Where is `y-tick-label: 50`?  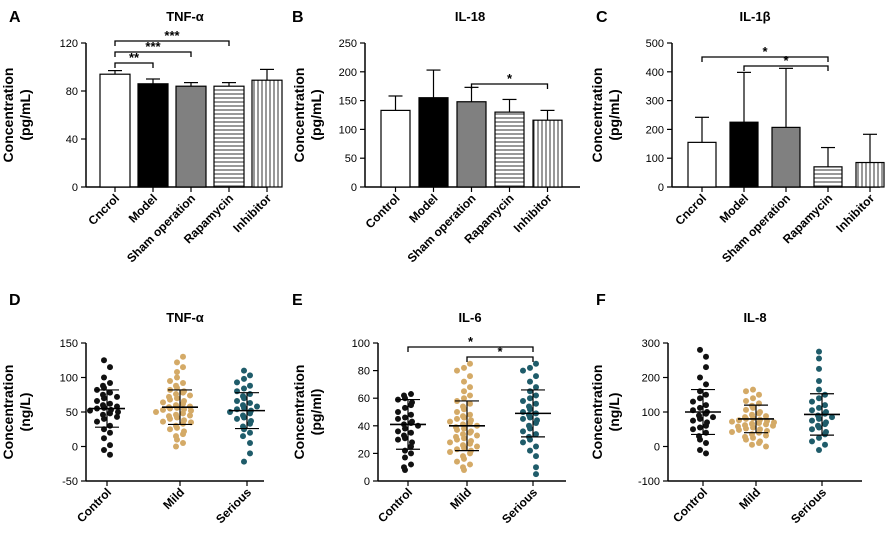 y-tick-label: 50 is located at coordinates (351, 159).